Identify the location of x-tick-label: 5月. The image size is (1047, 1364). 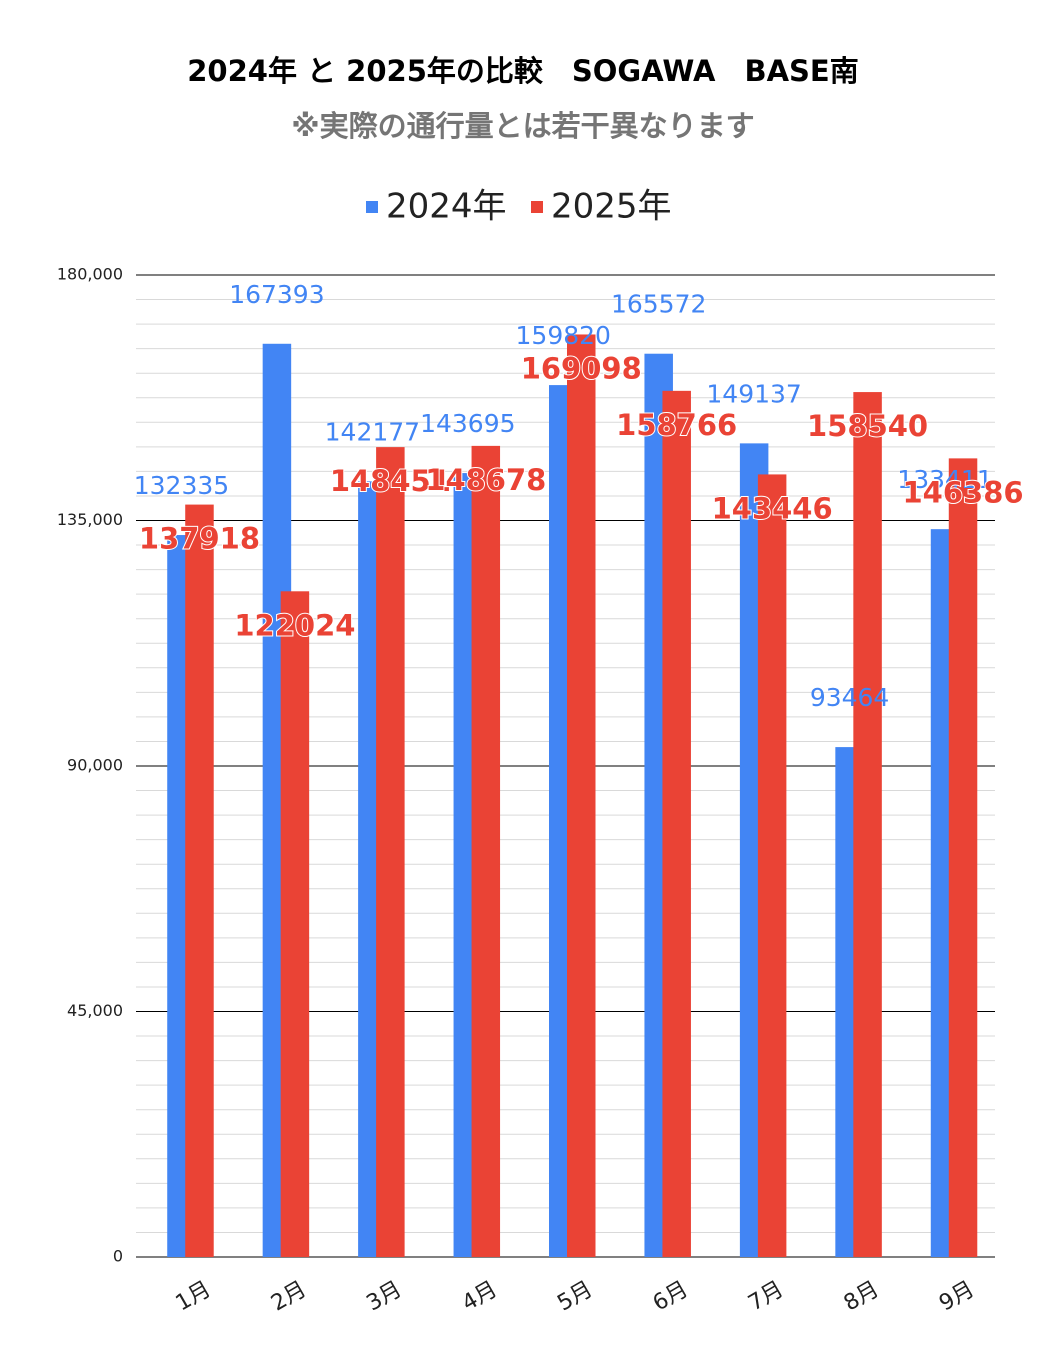
(575, 1297).